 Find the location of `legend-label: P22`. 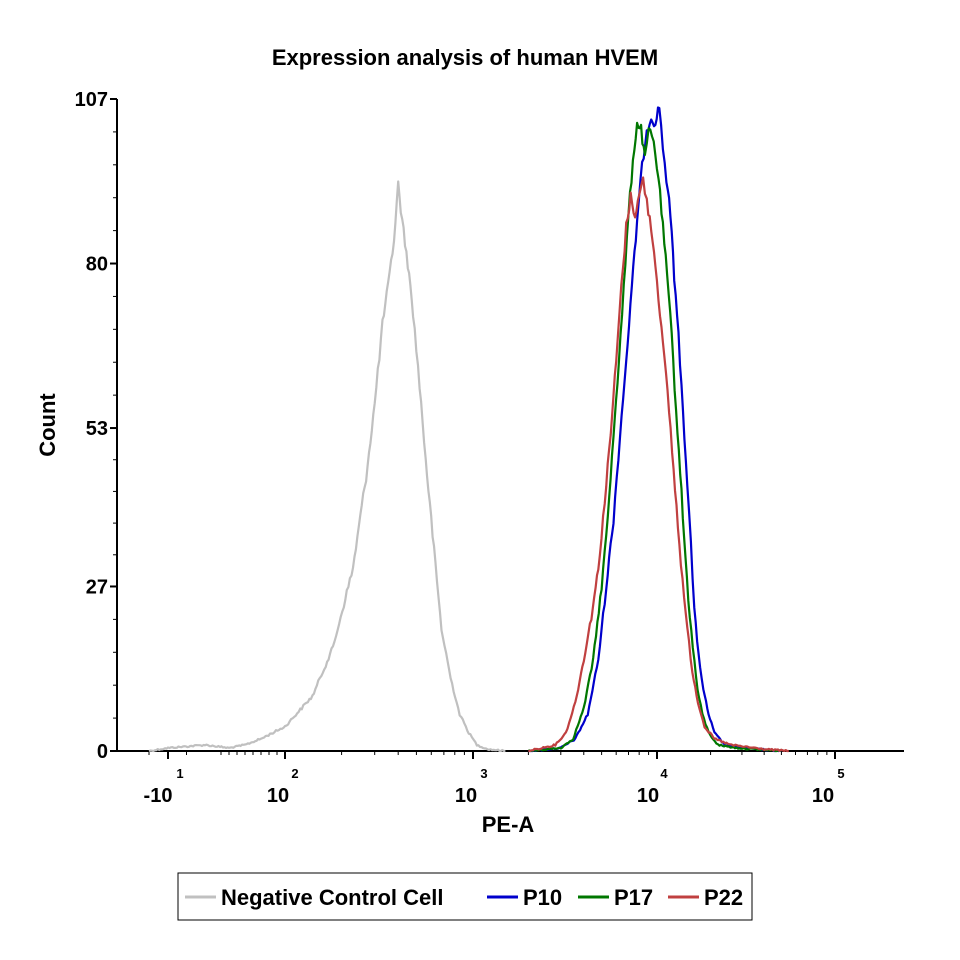

legend-label: P22 is located at coordinates (723, 897).